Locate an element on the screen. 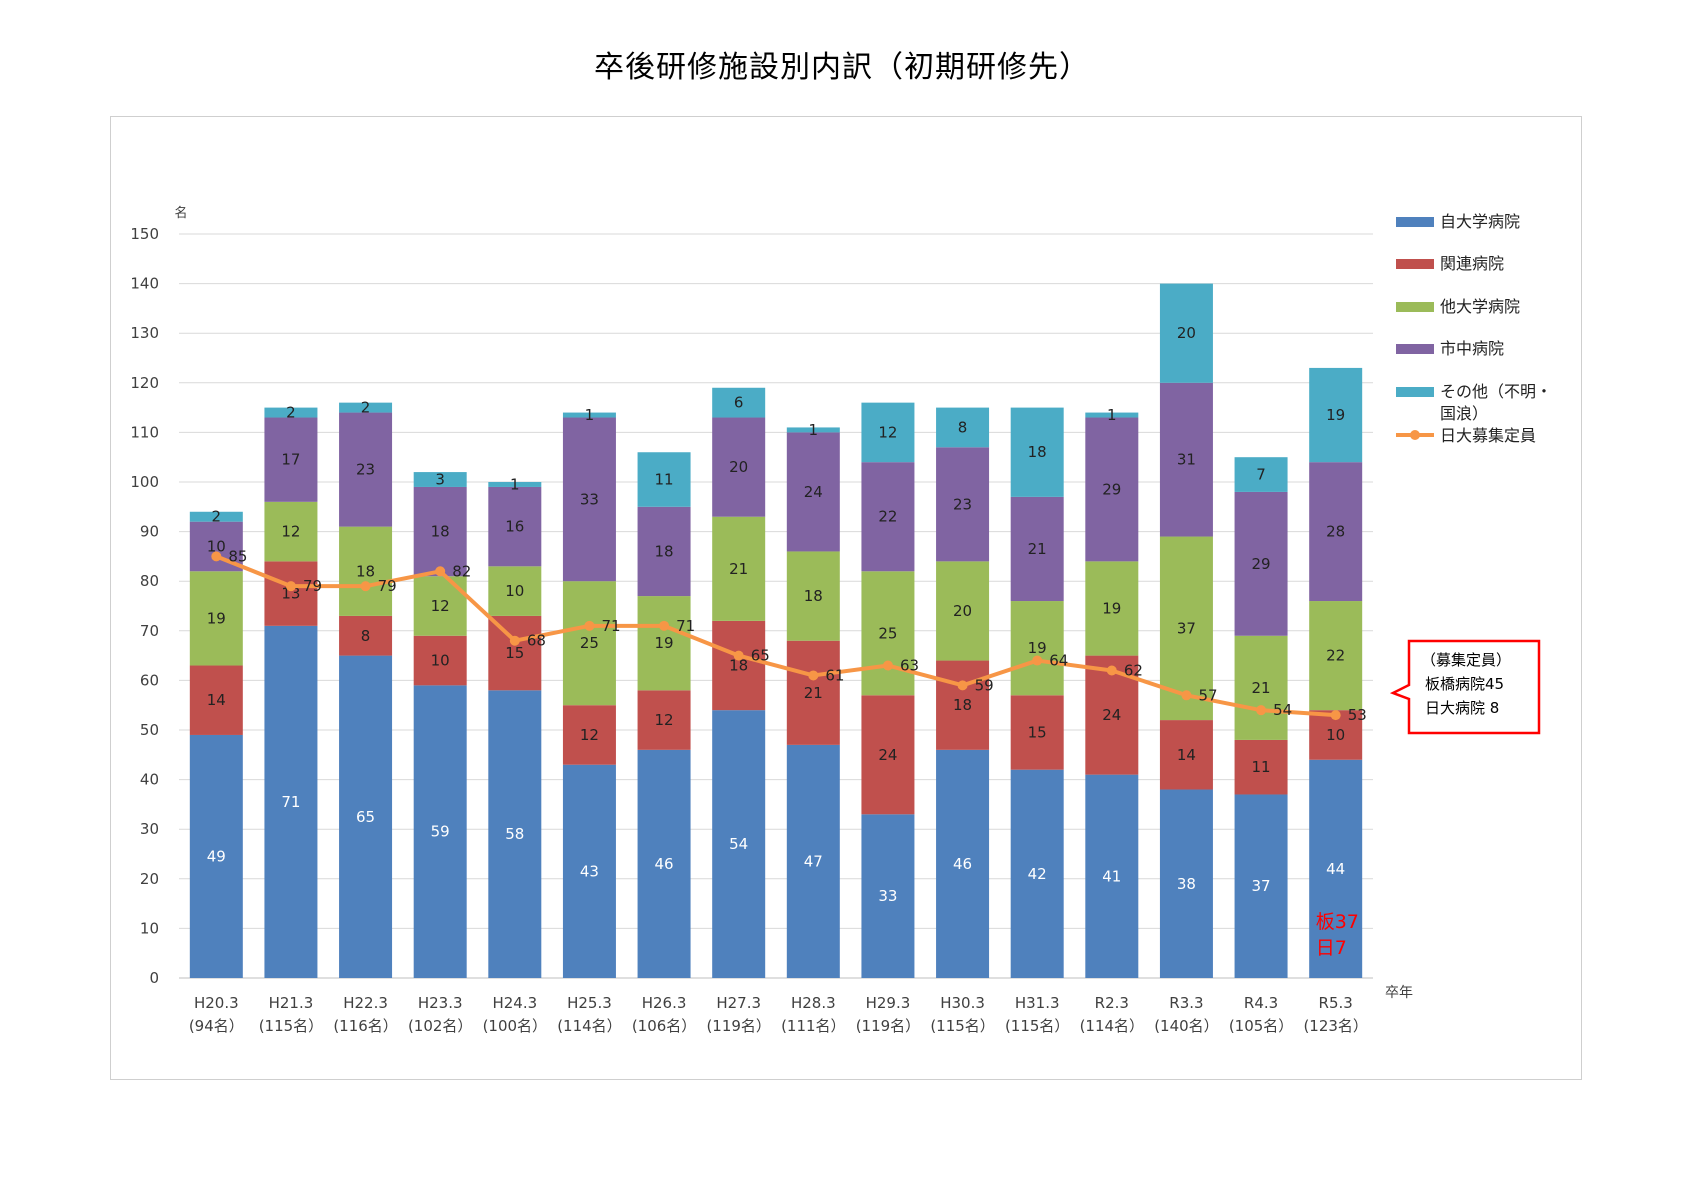  y-tick-label: 60 is located at coordinates (149, 680).